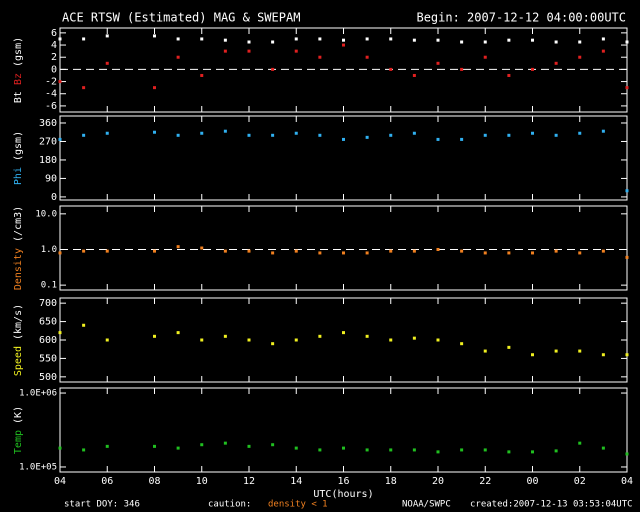 Image resolution: width=640 pixels, height=512 pixels. I want to click on y-tick-label: 10.0, so click(46, 214).